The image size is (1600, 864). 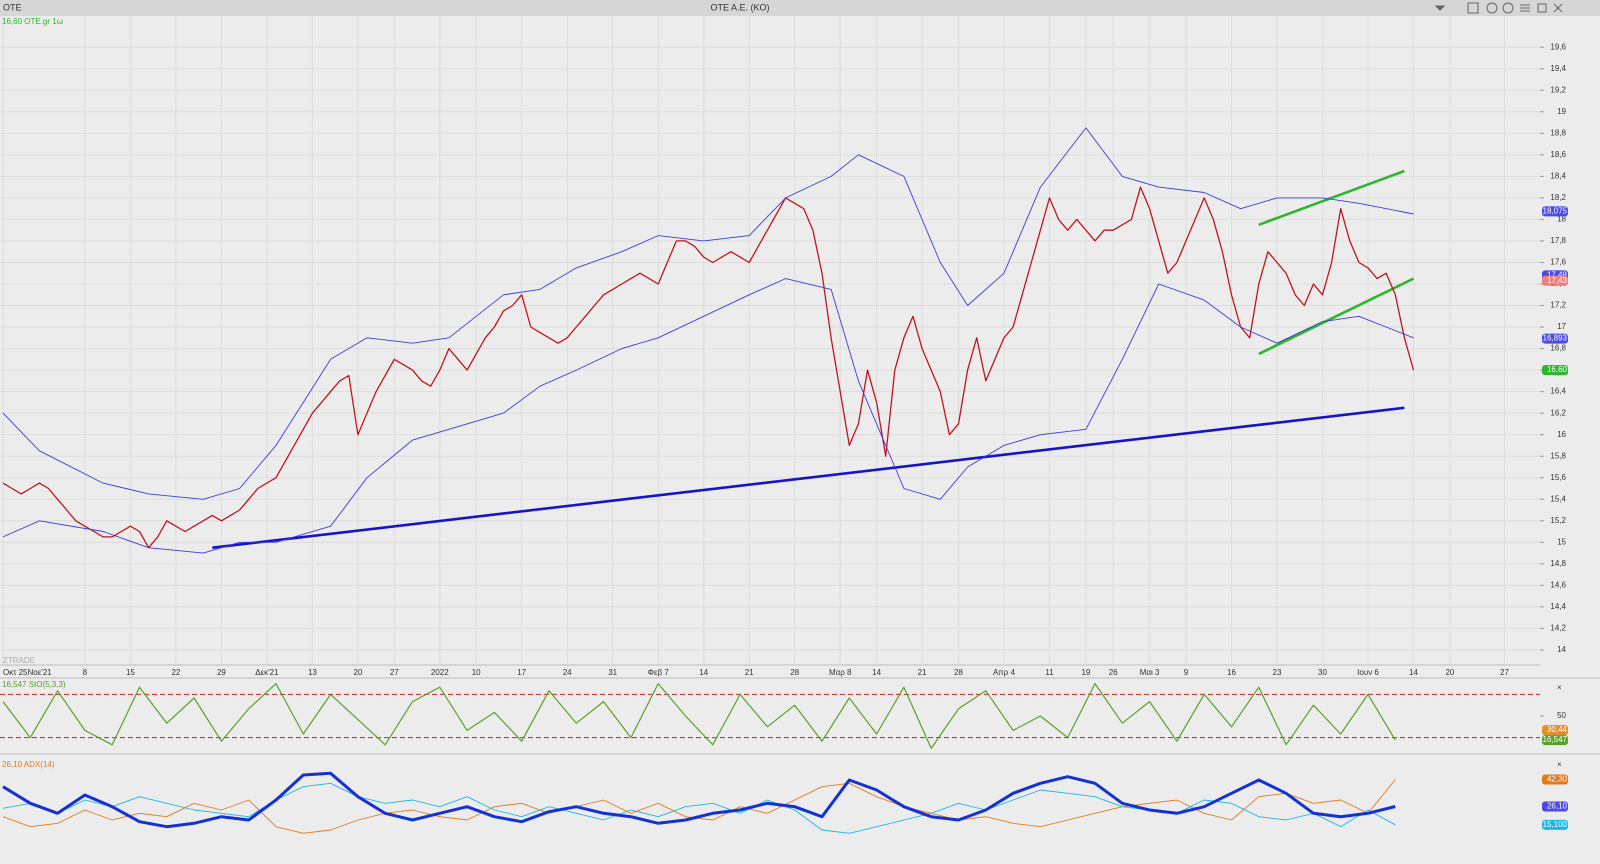 What do you see at coordinates (1277, 672) in the screenshot?
I see `x-tick-label: 23` at bounding box center [1277, 672].